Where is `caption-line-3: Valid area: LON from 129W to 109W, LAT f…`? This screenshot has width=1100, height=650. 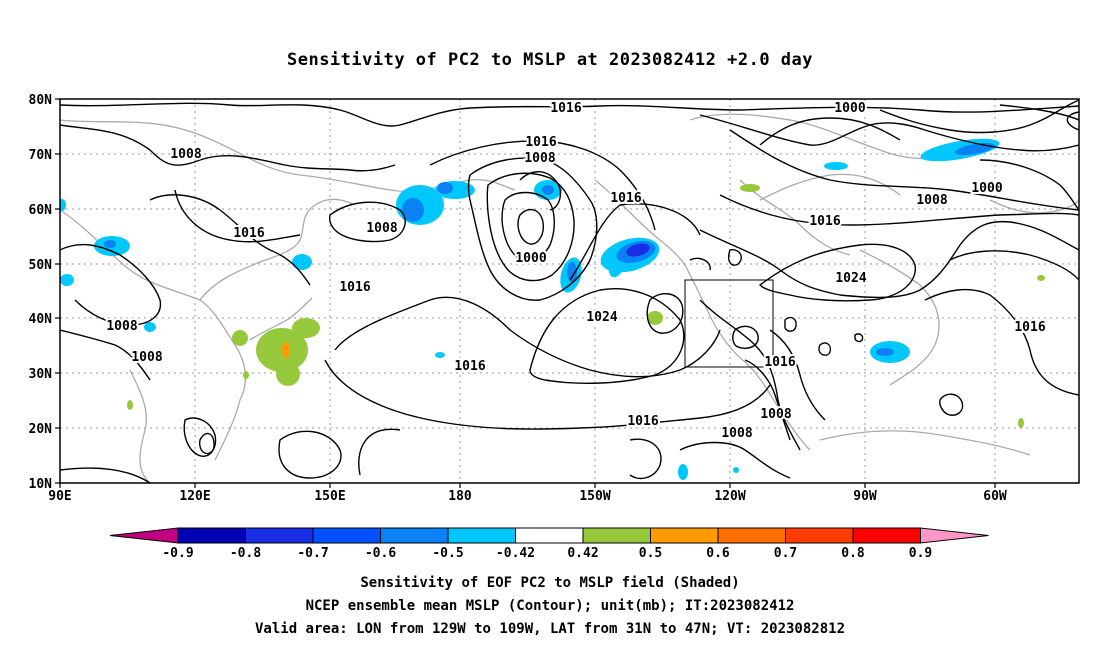 caption-line-3: Valid area: LON from 129W to 109W, LAT f… is located at coordinates (549, 629).